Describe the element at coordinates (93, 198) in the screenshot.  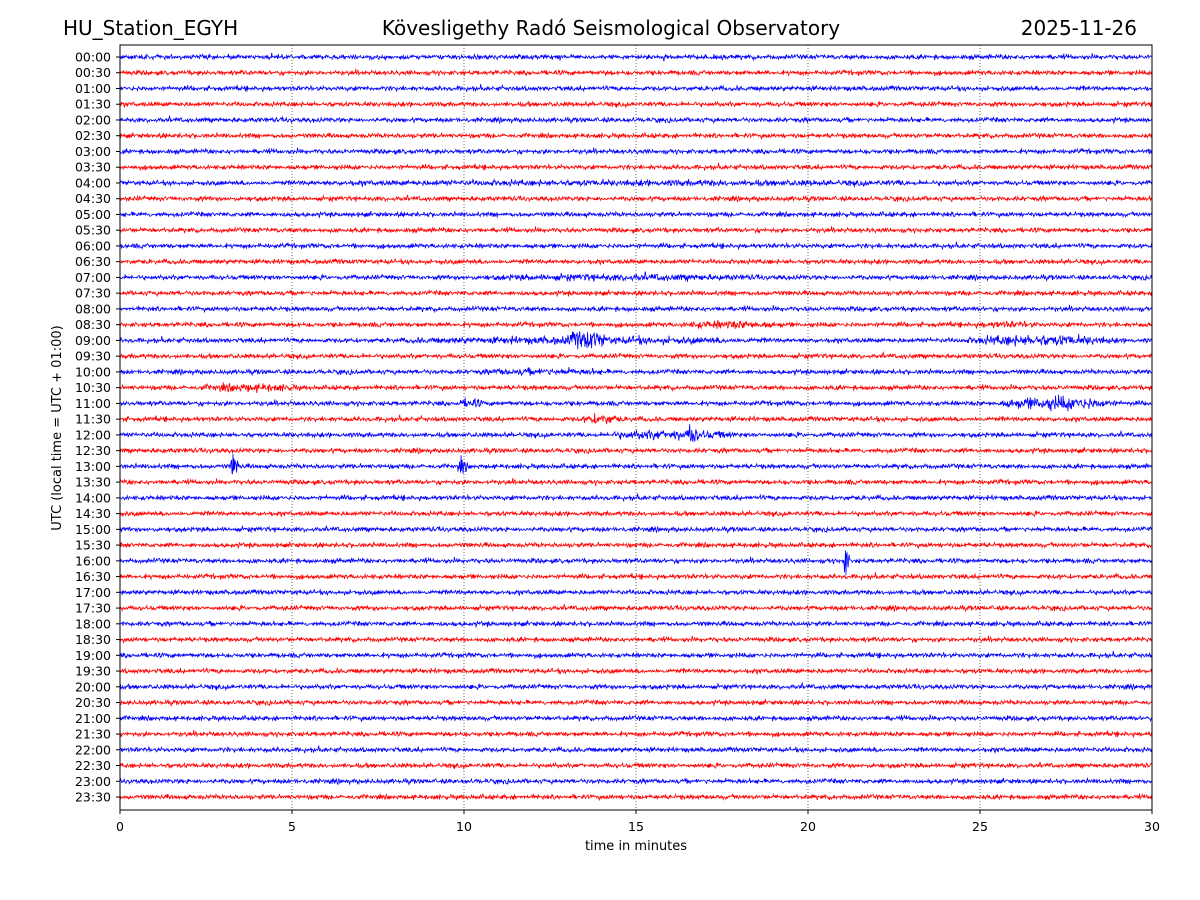
I see `y-tick-label: 04:30` at that location.